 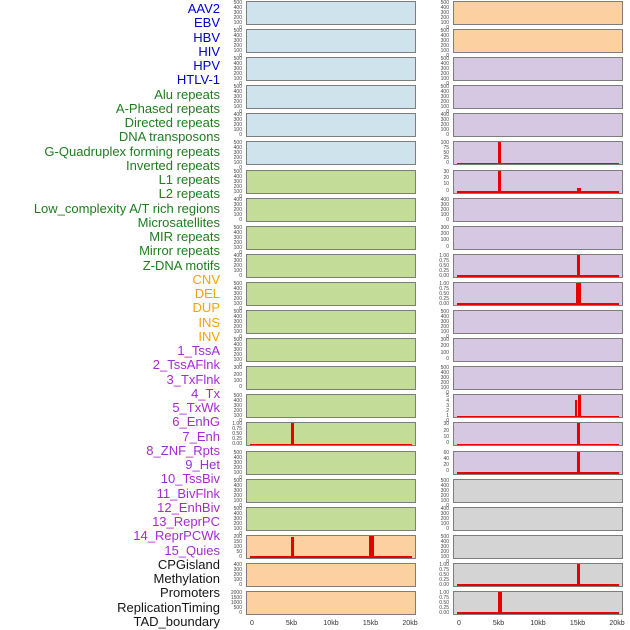 I want to click on track-l1-repeats: 500 400 300 200 100 0, so click(x=320, y=353).